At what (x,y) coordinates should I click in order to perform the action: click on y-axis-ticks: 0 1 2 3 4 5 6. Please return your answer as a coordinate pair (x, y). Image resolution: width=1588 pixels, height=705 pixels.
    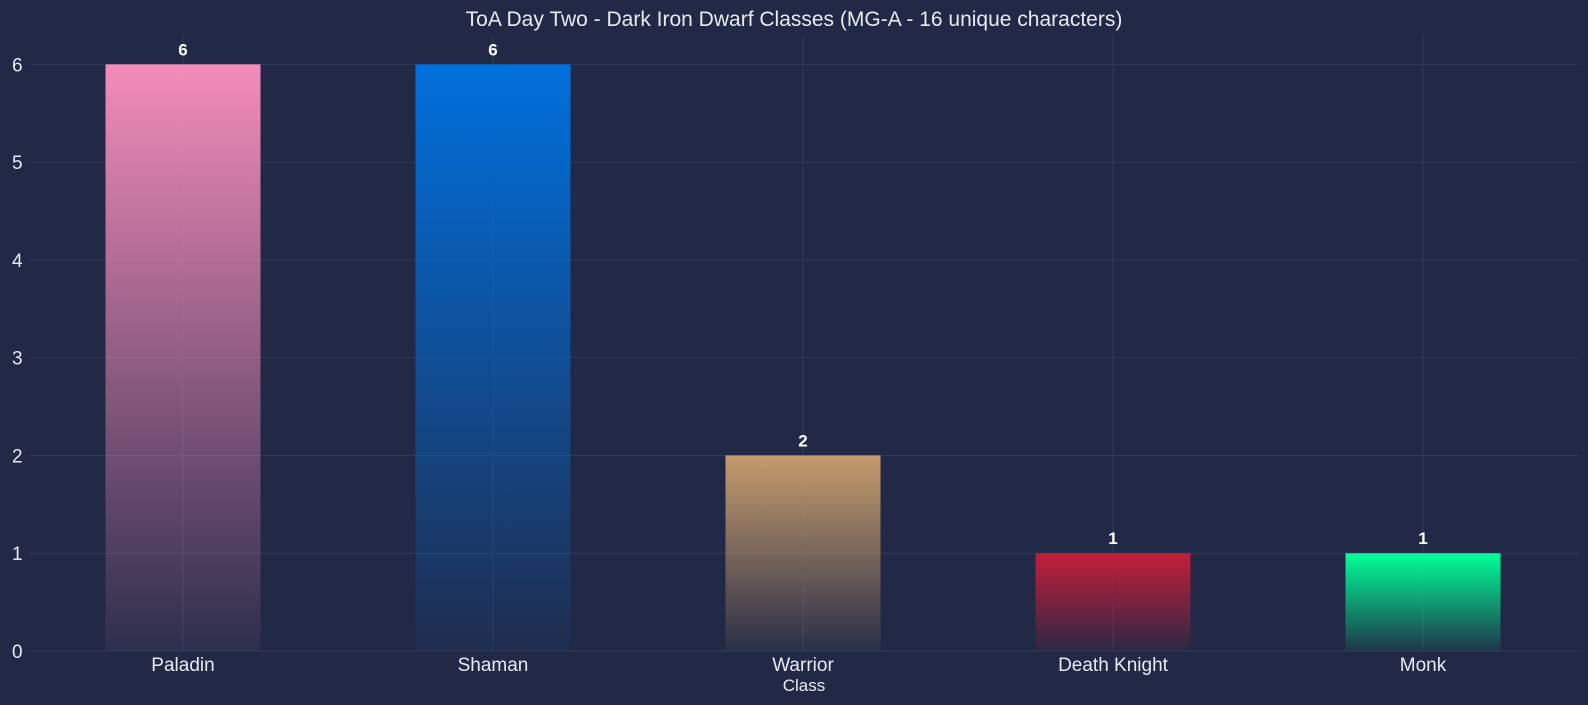
    Looking at the image, I should click on (17, 359).